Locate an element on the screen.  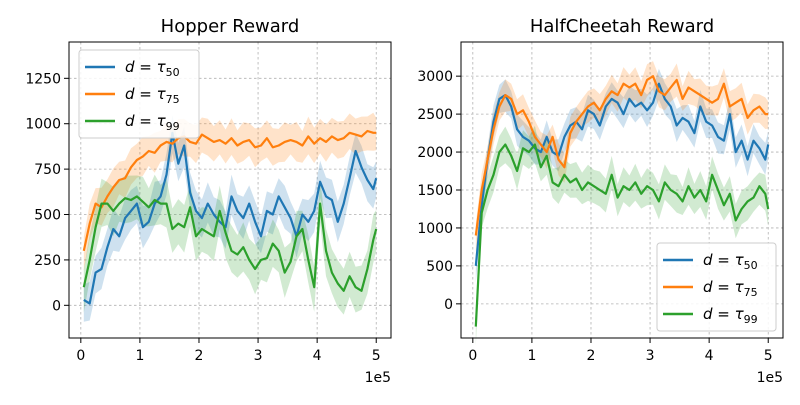
y-tick-label: 2000 is located at coordinates (435, 153).